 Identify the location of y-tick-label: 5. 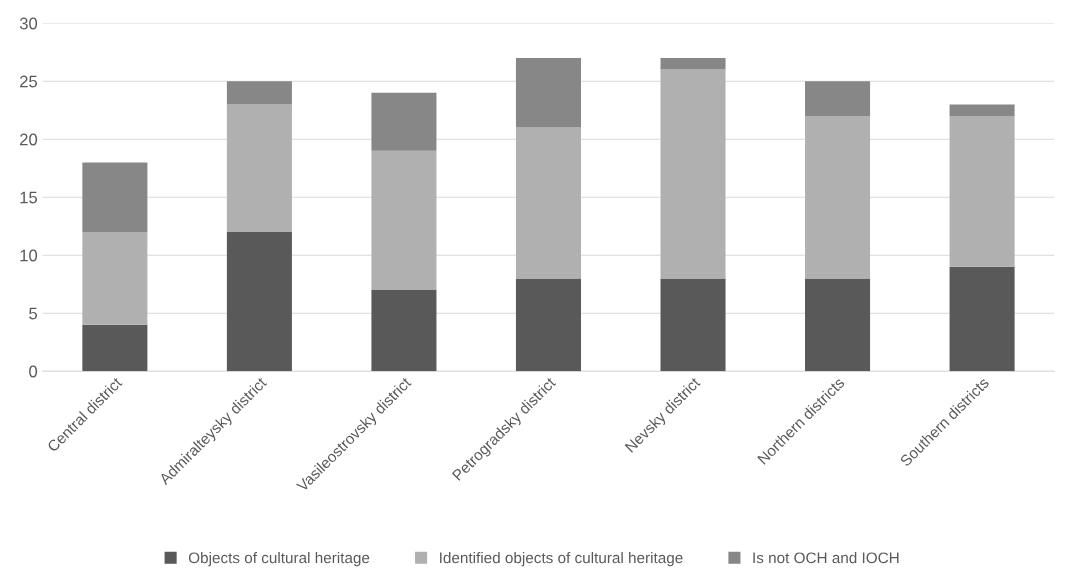
(33, 313).